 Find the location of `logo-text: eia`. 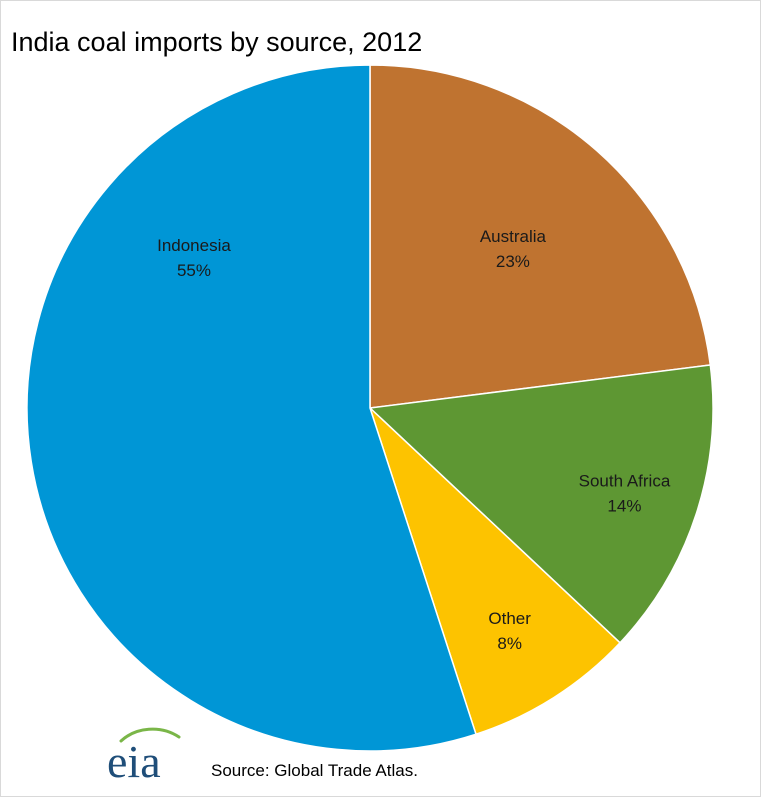

logo-text: eia is located at coordinates (134, 760).